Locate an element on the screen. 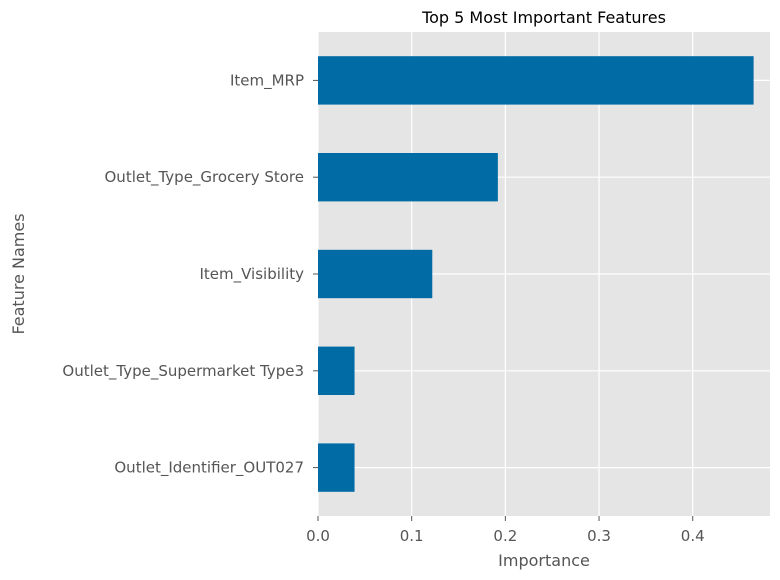 Image resolution: width=780 pixels, height=580 pixels. y-axis-label: Feature Names is located at coordinates (18, 273).